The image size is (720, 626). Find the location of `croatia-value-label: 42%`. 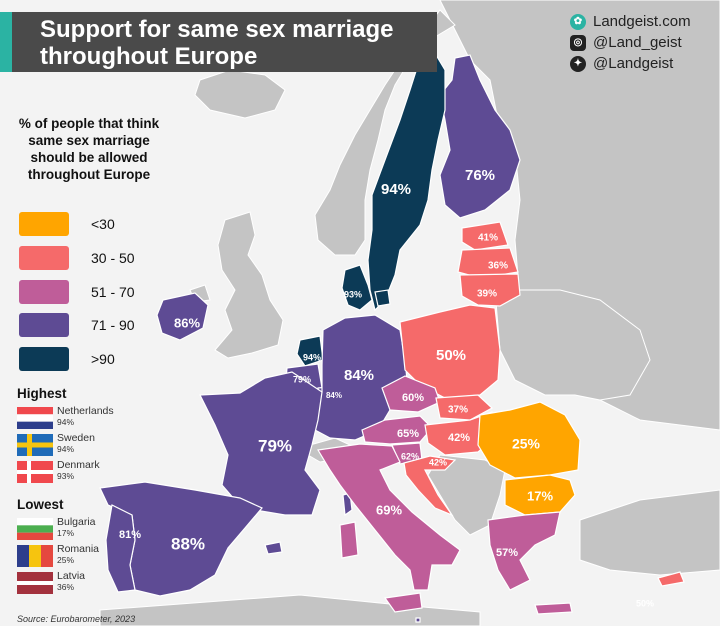

croatia-value-label: 42% is located at coordinates (438, 462).